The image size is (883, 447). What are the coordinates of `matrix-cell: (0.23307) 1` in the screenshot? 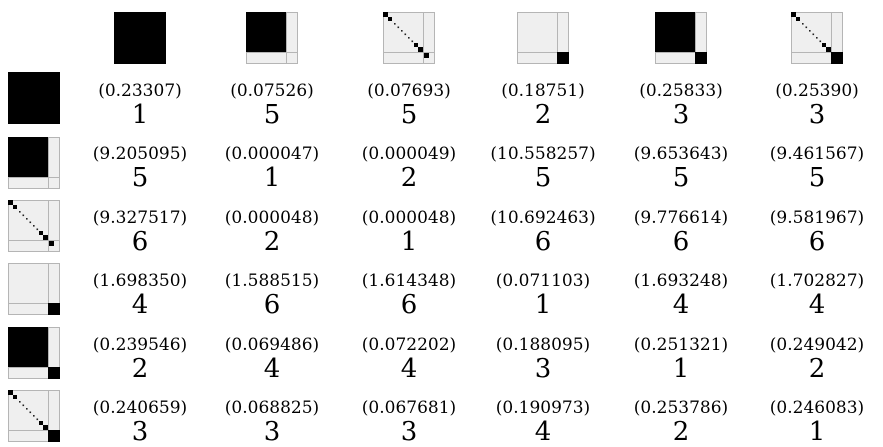 It's located at (140, 106).